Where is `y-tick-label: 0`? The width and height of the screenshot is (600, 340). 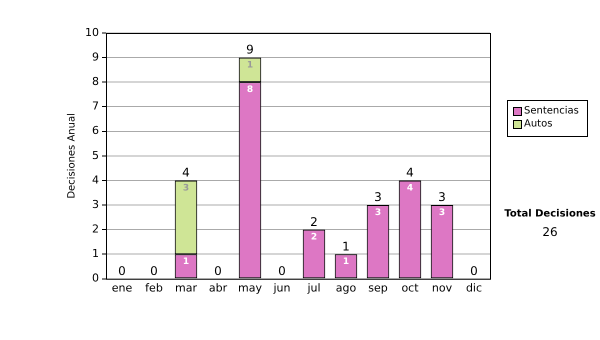
y-tick-label: 0 is located at coordinates (95, 278).